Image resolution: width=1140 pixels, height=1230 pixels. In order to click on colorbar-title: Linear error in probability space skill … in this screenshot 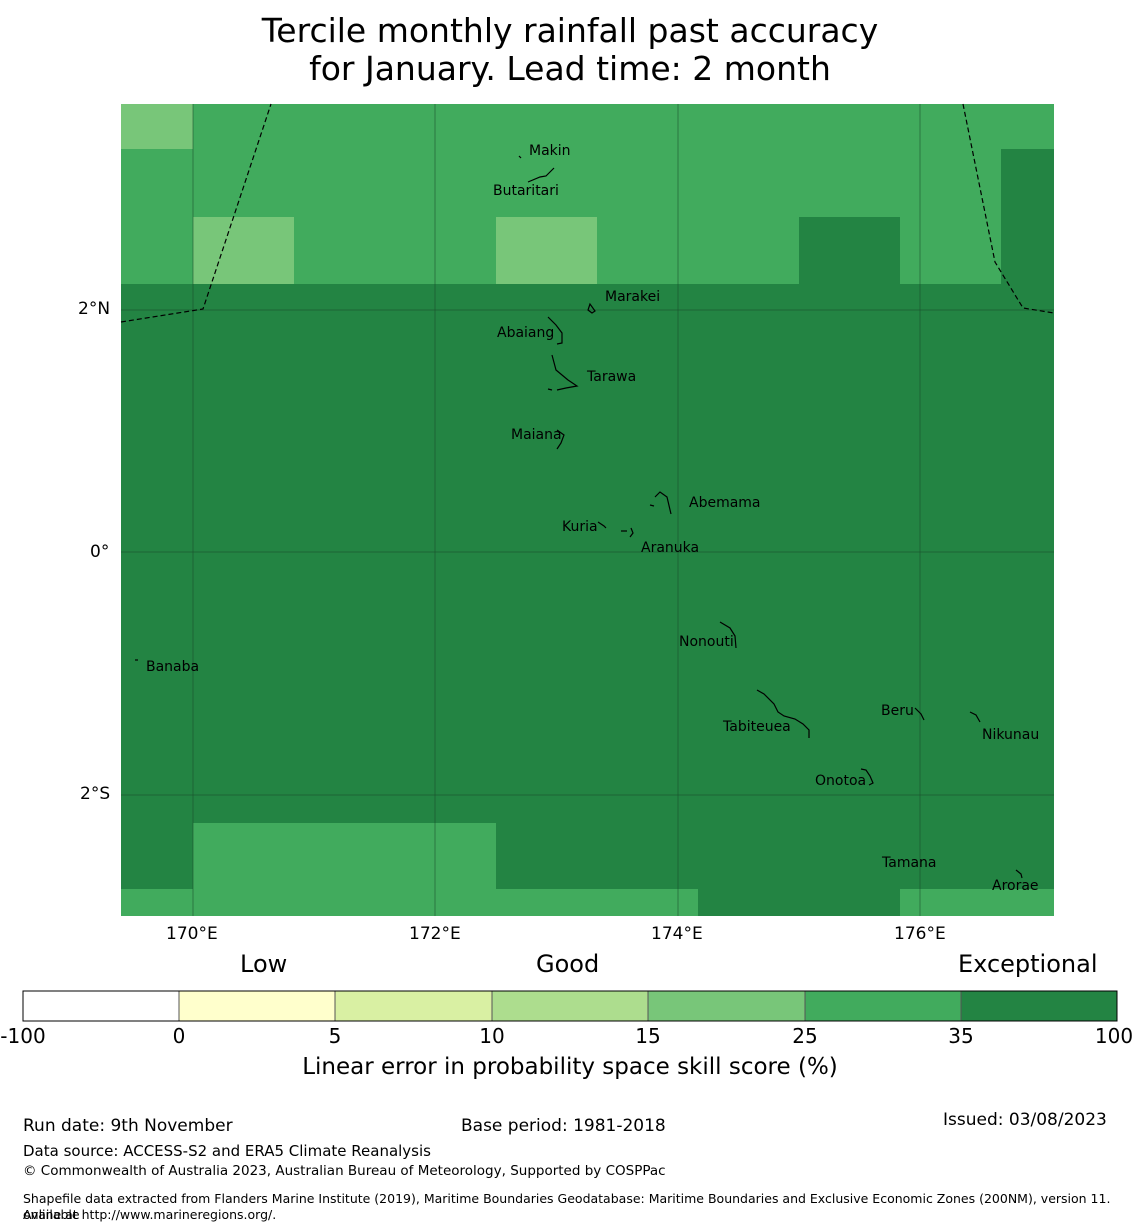, I will do `click(570, 1067)`.